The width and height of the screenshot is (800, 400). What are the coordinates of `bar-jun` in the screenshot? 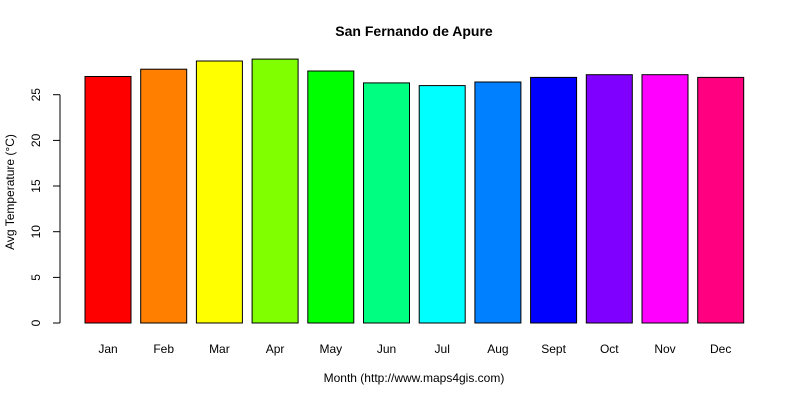 It's located at (386, 203).